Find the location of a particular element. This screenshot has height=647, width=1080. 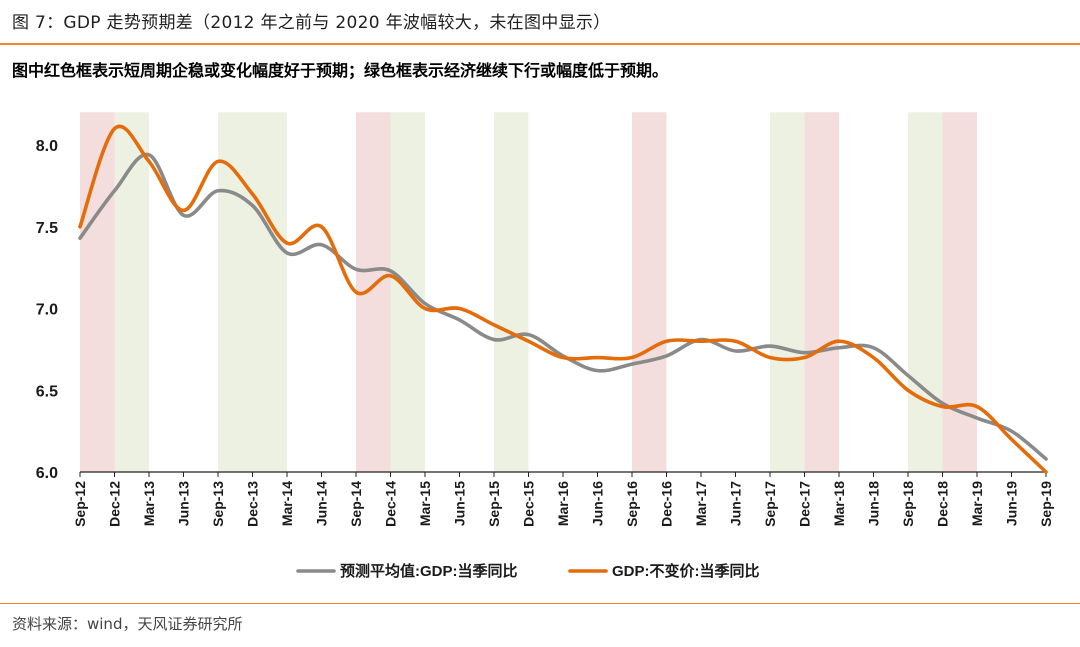

x-tick-label: Sep-14 is located at coordinates (356, 504).